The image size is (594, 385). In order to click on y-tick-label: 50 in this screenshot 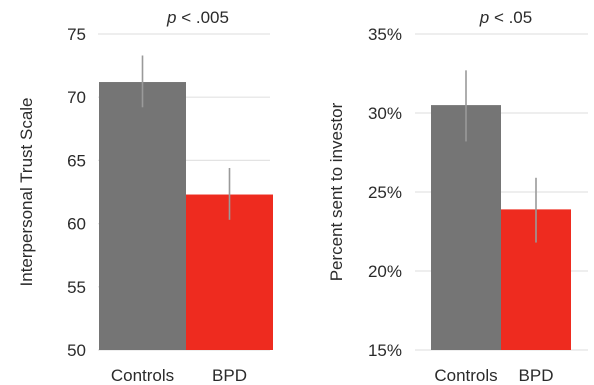, I will do `click(76, 350)`.